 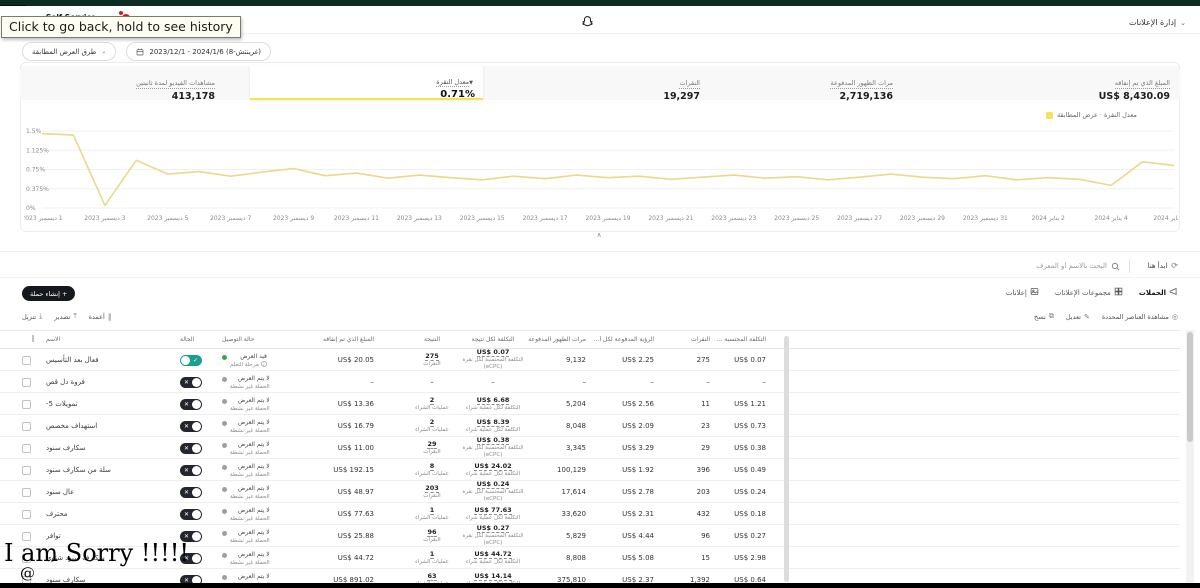 I want to click on delivery-line1: لا يتم العرض, so click(x=254, y=488).